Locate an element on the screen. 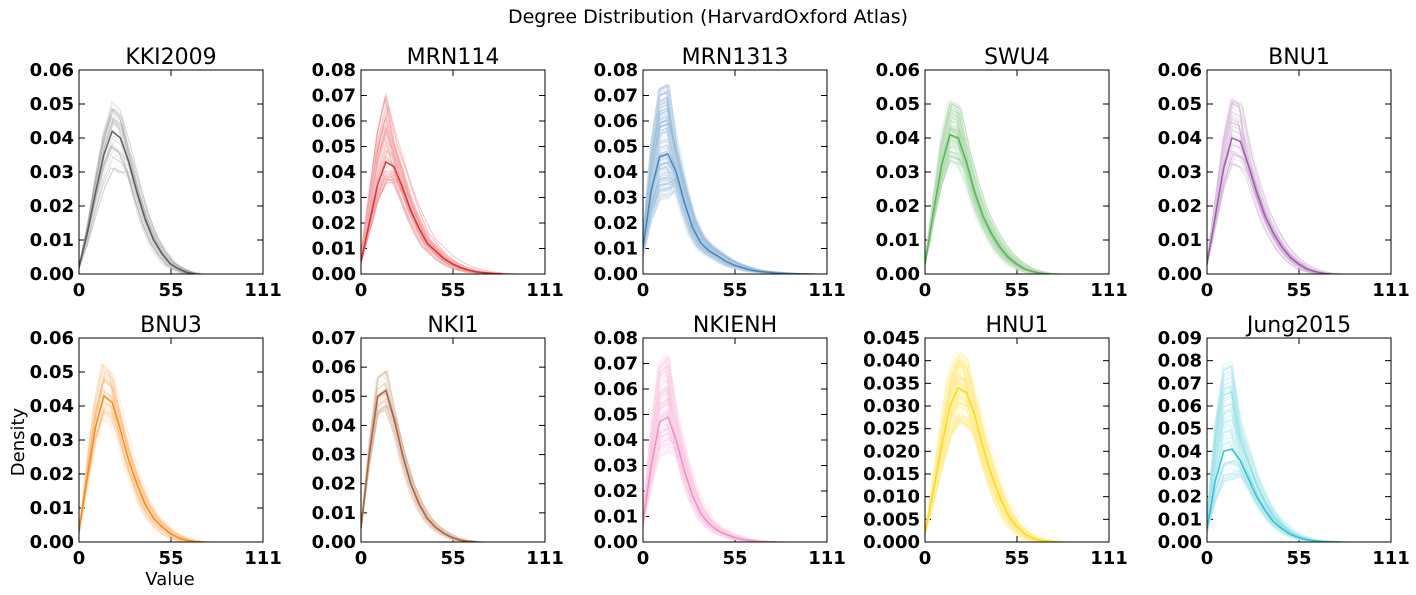 The width and height of the screenshot is (1416, 595). panel-title-mrn114: MRN114 is located at coordinates (453, 57).